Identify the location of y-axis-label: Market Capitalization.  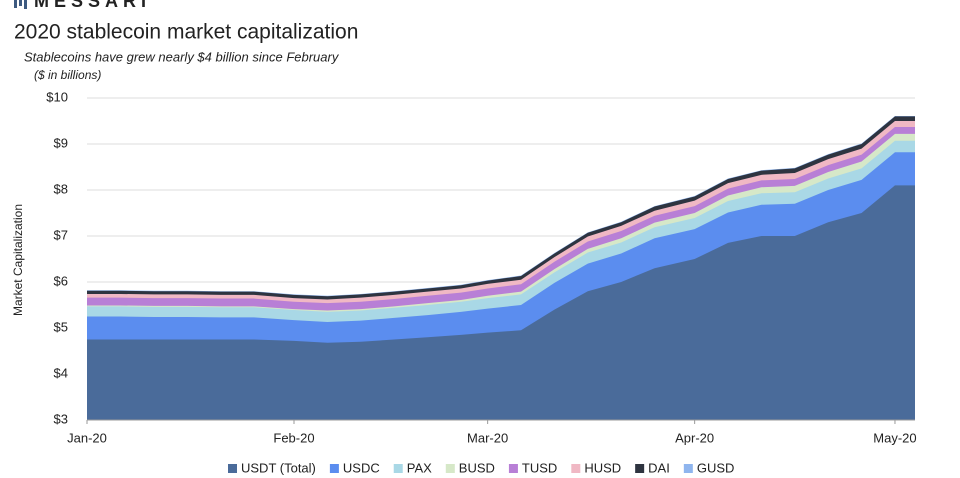
(18, 260).